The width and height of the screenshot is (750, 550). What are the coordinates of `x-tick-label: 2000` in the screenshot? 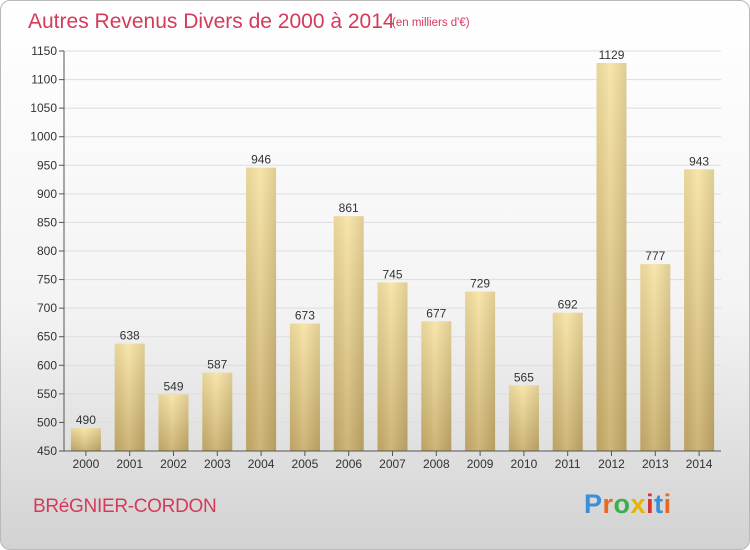 It's located at (86, 464).